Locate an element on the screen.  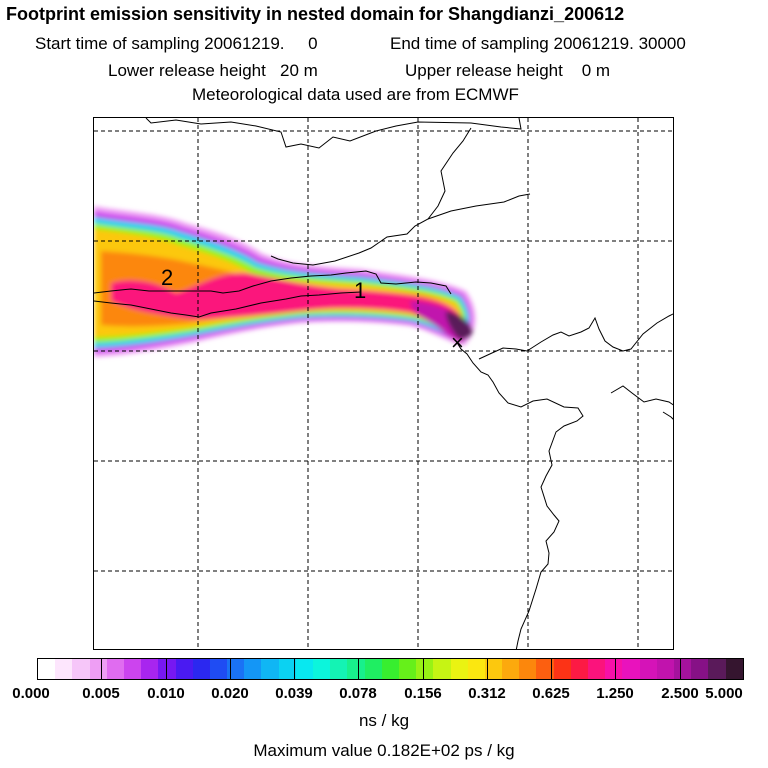
lower-release-line: Lower release height 20 m is located at coordinates (213, 71).